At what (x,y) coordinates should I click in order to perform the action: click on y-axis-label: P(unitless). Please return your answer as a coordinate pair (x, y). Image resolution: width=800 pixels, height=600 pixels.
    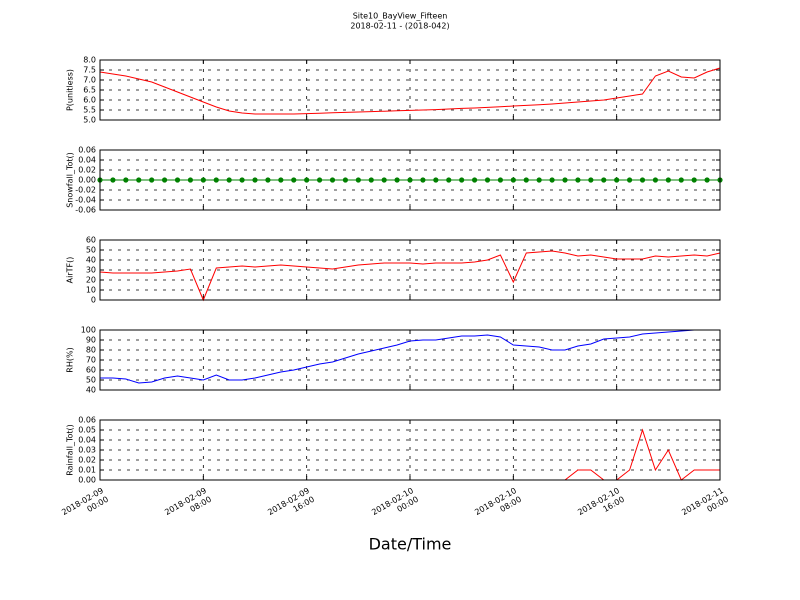
    Looking at the image, I should click on (70, 90).